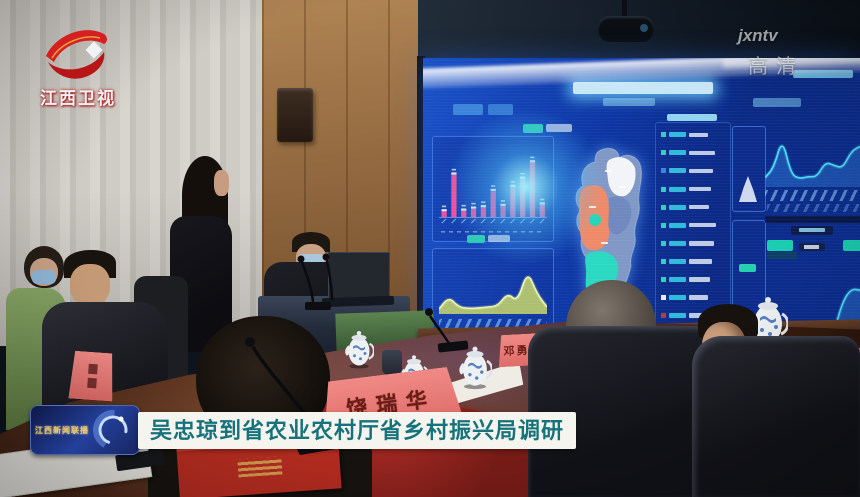 The width and height of the screenshot is (860, 497). Describe the element at coordinates (747, 268) in the screenshot. I see `side-panel-chip` at that location.